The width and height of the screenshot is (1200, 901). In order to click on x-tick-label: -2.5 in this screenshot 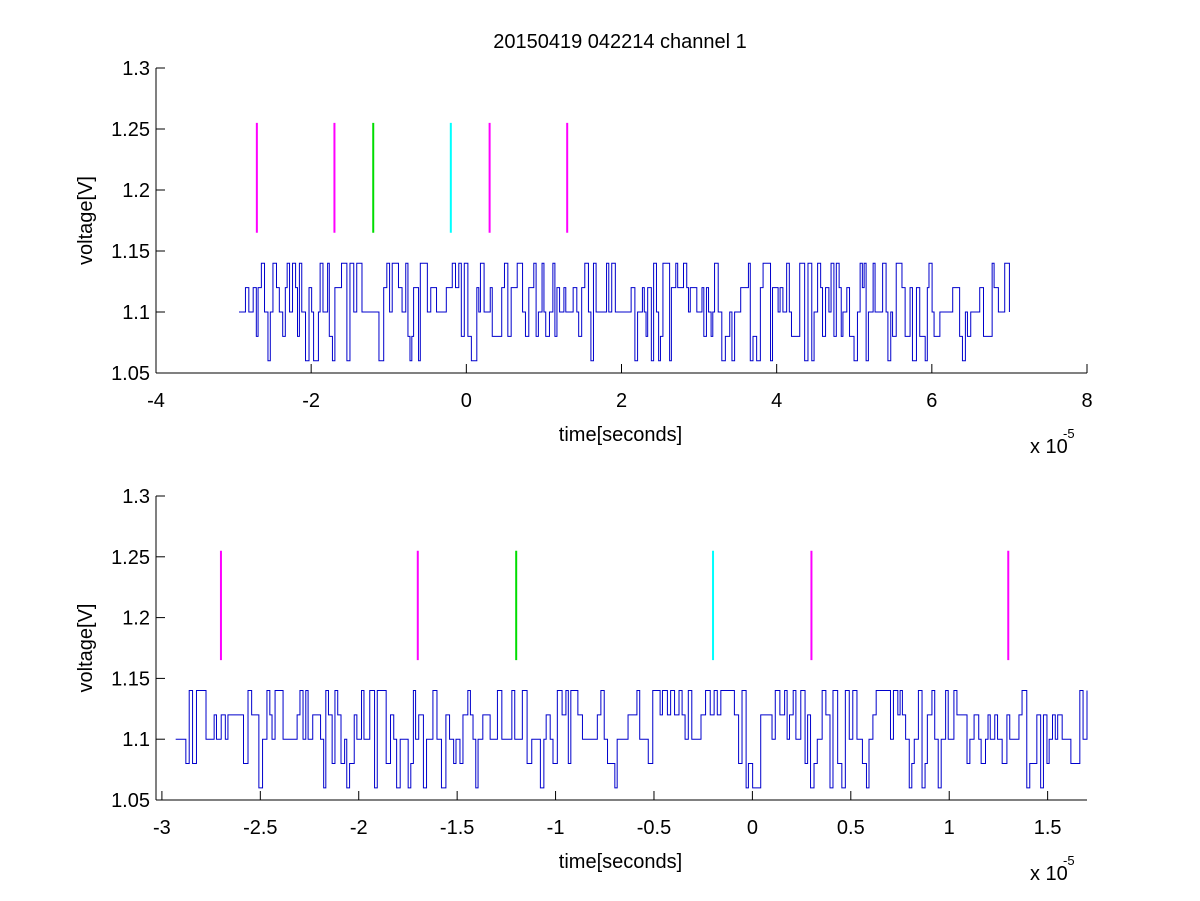, I will do `click(260, 828)`.